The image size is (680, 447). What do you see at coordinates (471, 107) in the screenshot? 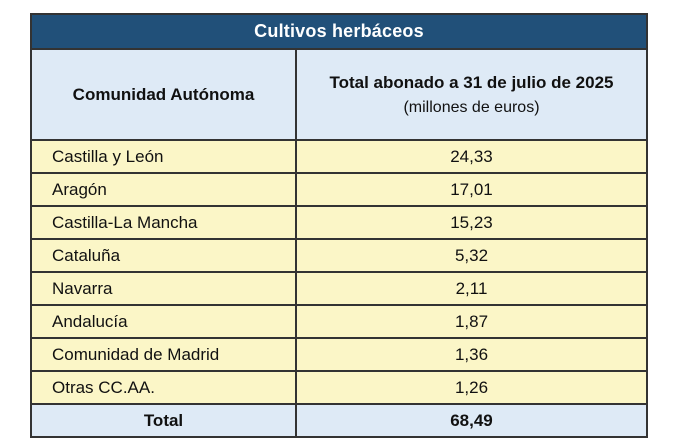
I see `value-column-header-units: (millones de euros)` at bounding box center [471, 107].